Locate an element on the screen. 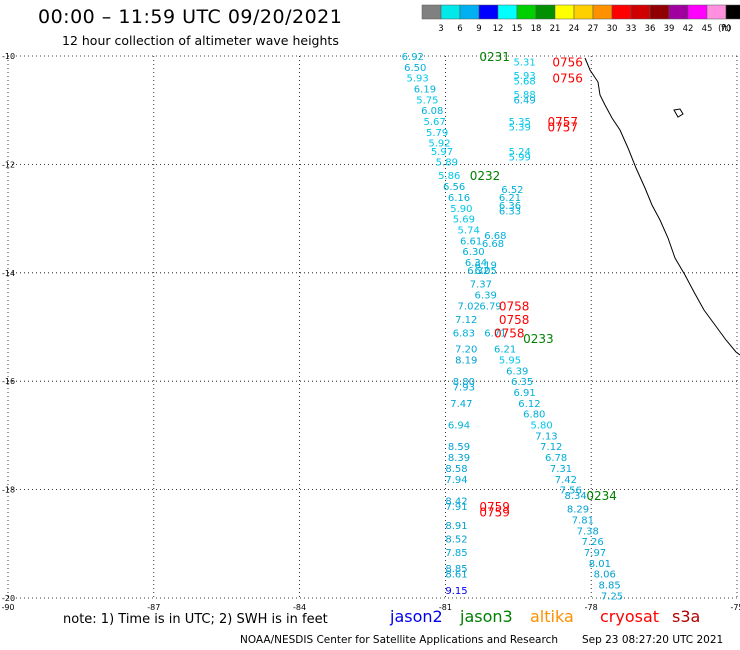  swh-value: 7.94 is located at coordinates (456, 480).